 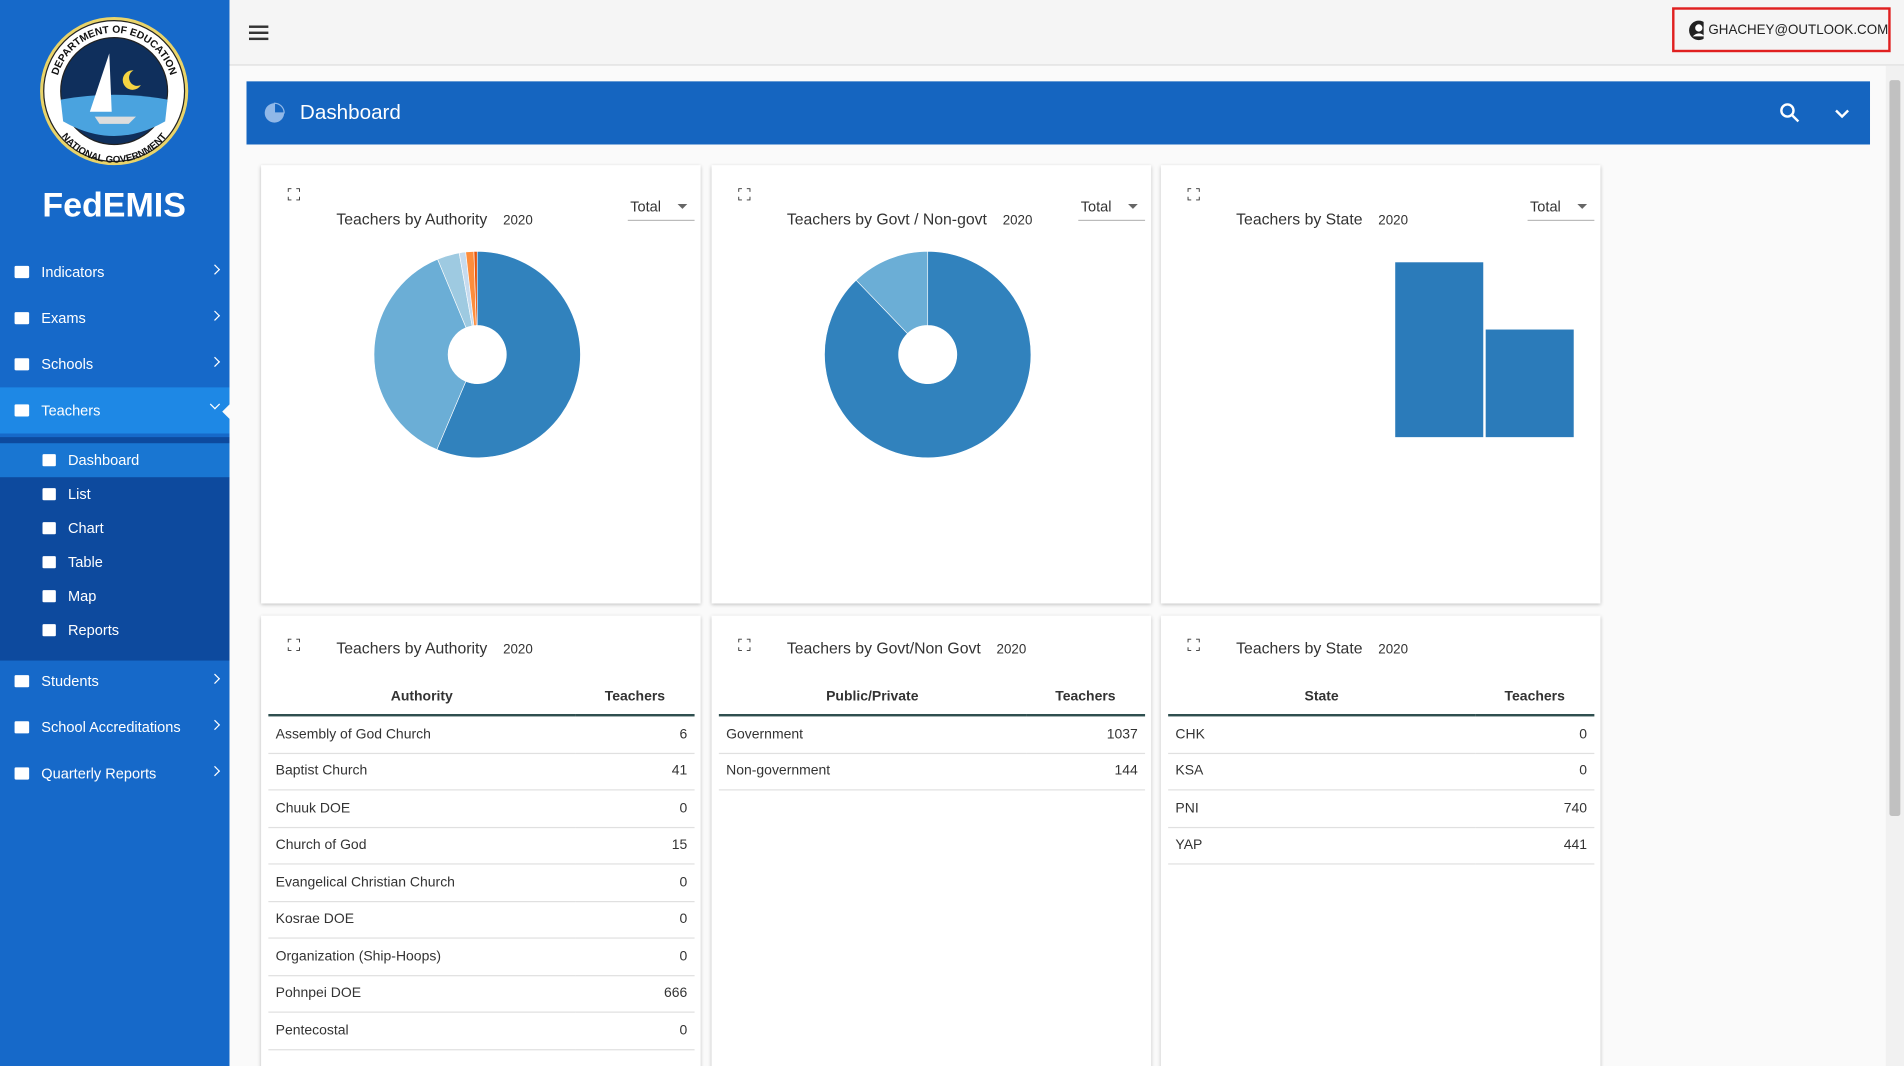 What do you see at coordinates (1322, 845) in the screenshot?
I see `row-label: YAP` at bounding box center [1322, 845].